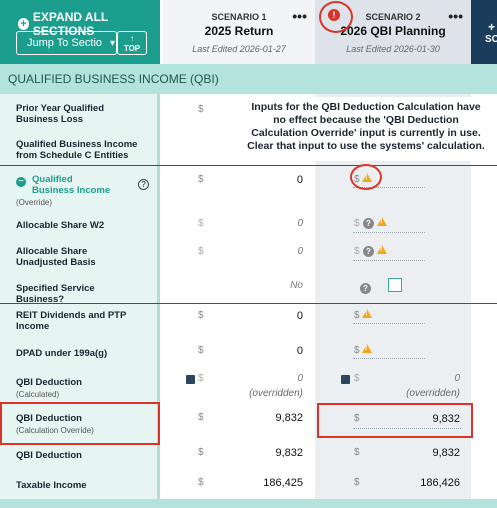  I want to click on taxable-income-label: Taxable Income, so click(51, 485).